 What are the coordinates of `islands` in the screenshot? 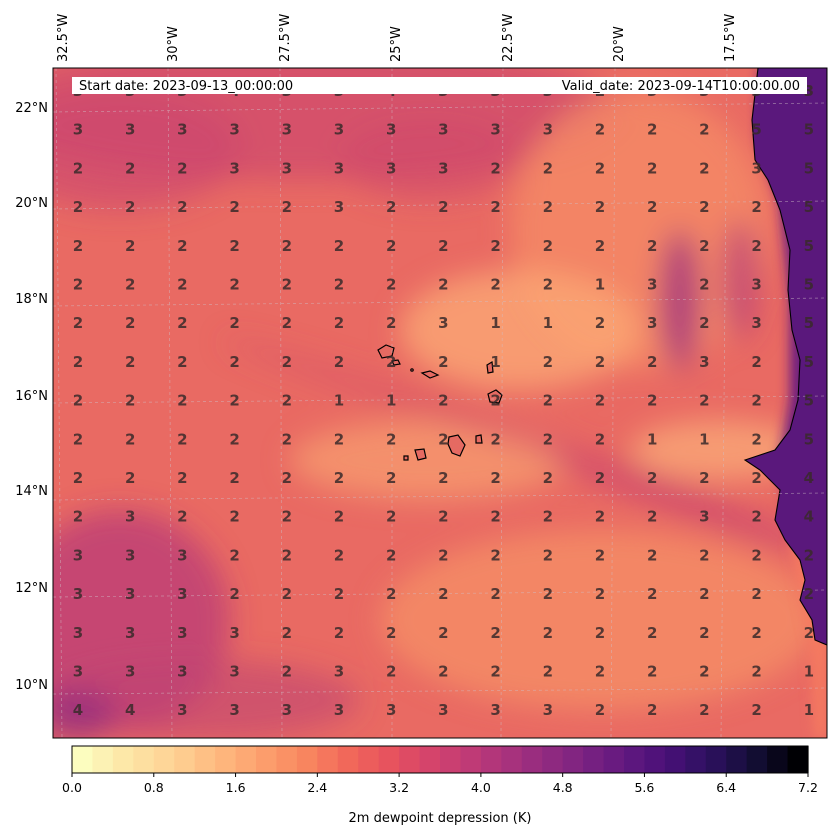 It's located at (440, 402).